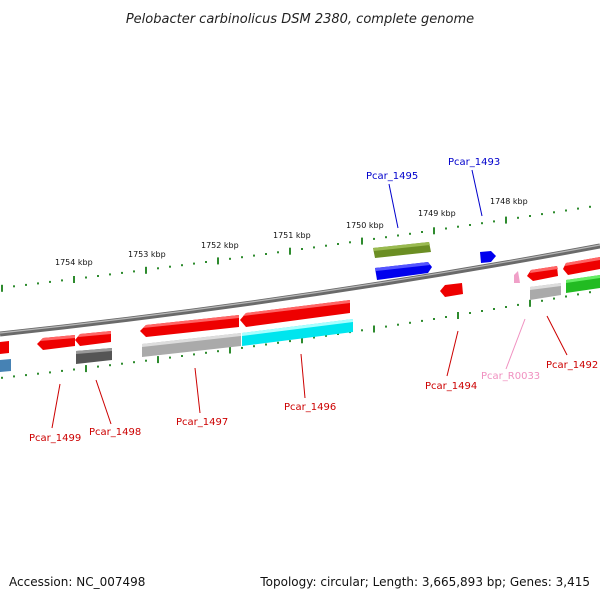 Image resolution: width=600 pixels, height=600 pixels. What do you see at coordinates (510, 376) in the screenshot?
I see `gene-label-pcar-r0033: Pcar_R0033` at bounding box center [510, 376].